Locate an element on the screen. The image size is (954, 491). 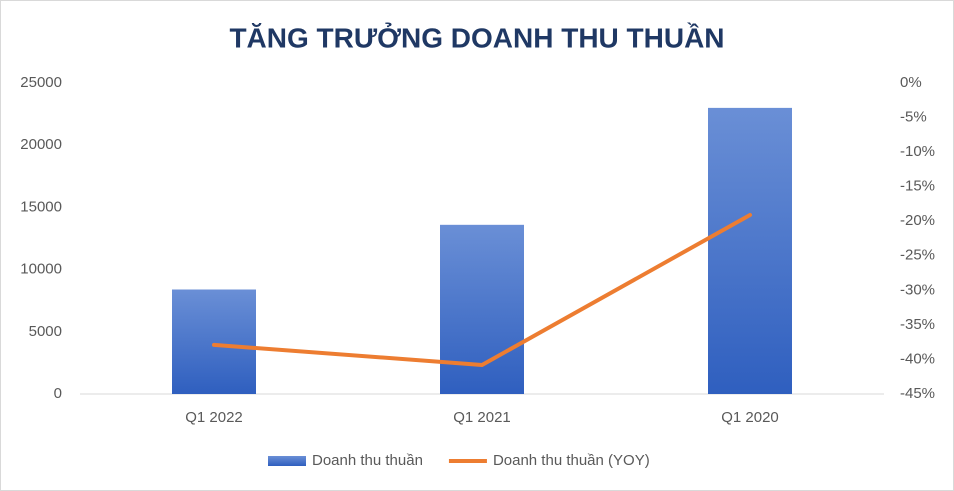
legend-label: Doanh thu thuần (YOY) is located at coordinates (571, 460).